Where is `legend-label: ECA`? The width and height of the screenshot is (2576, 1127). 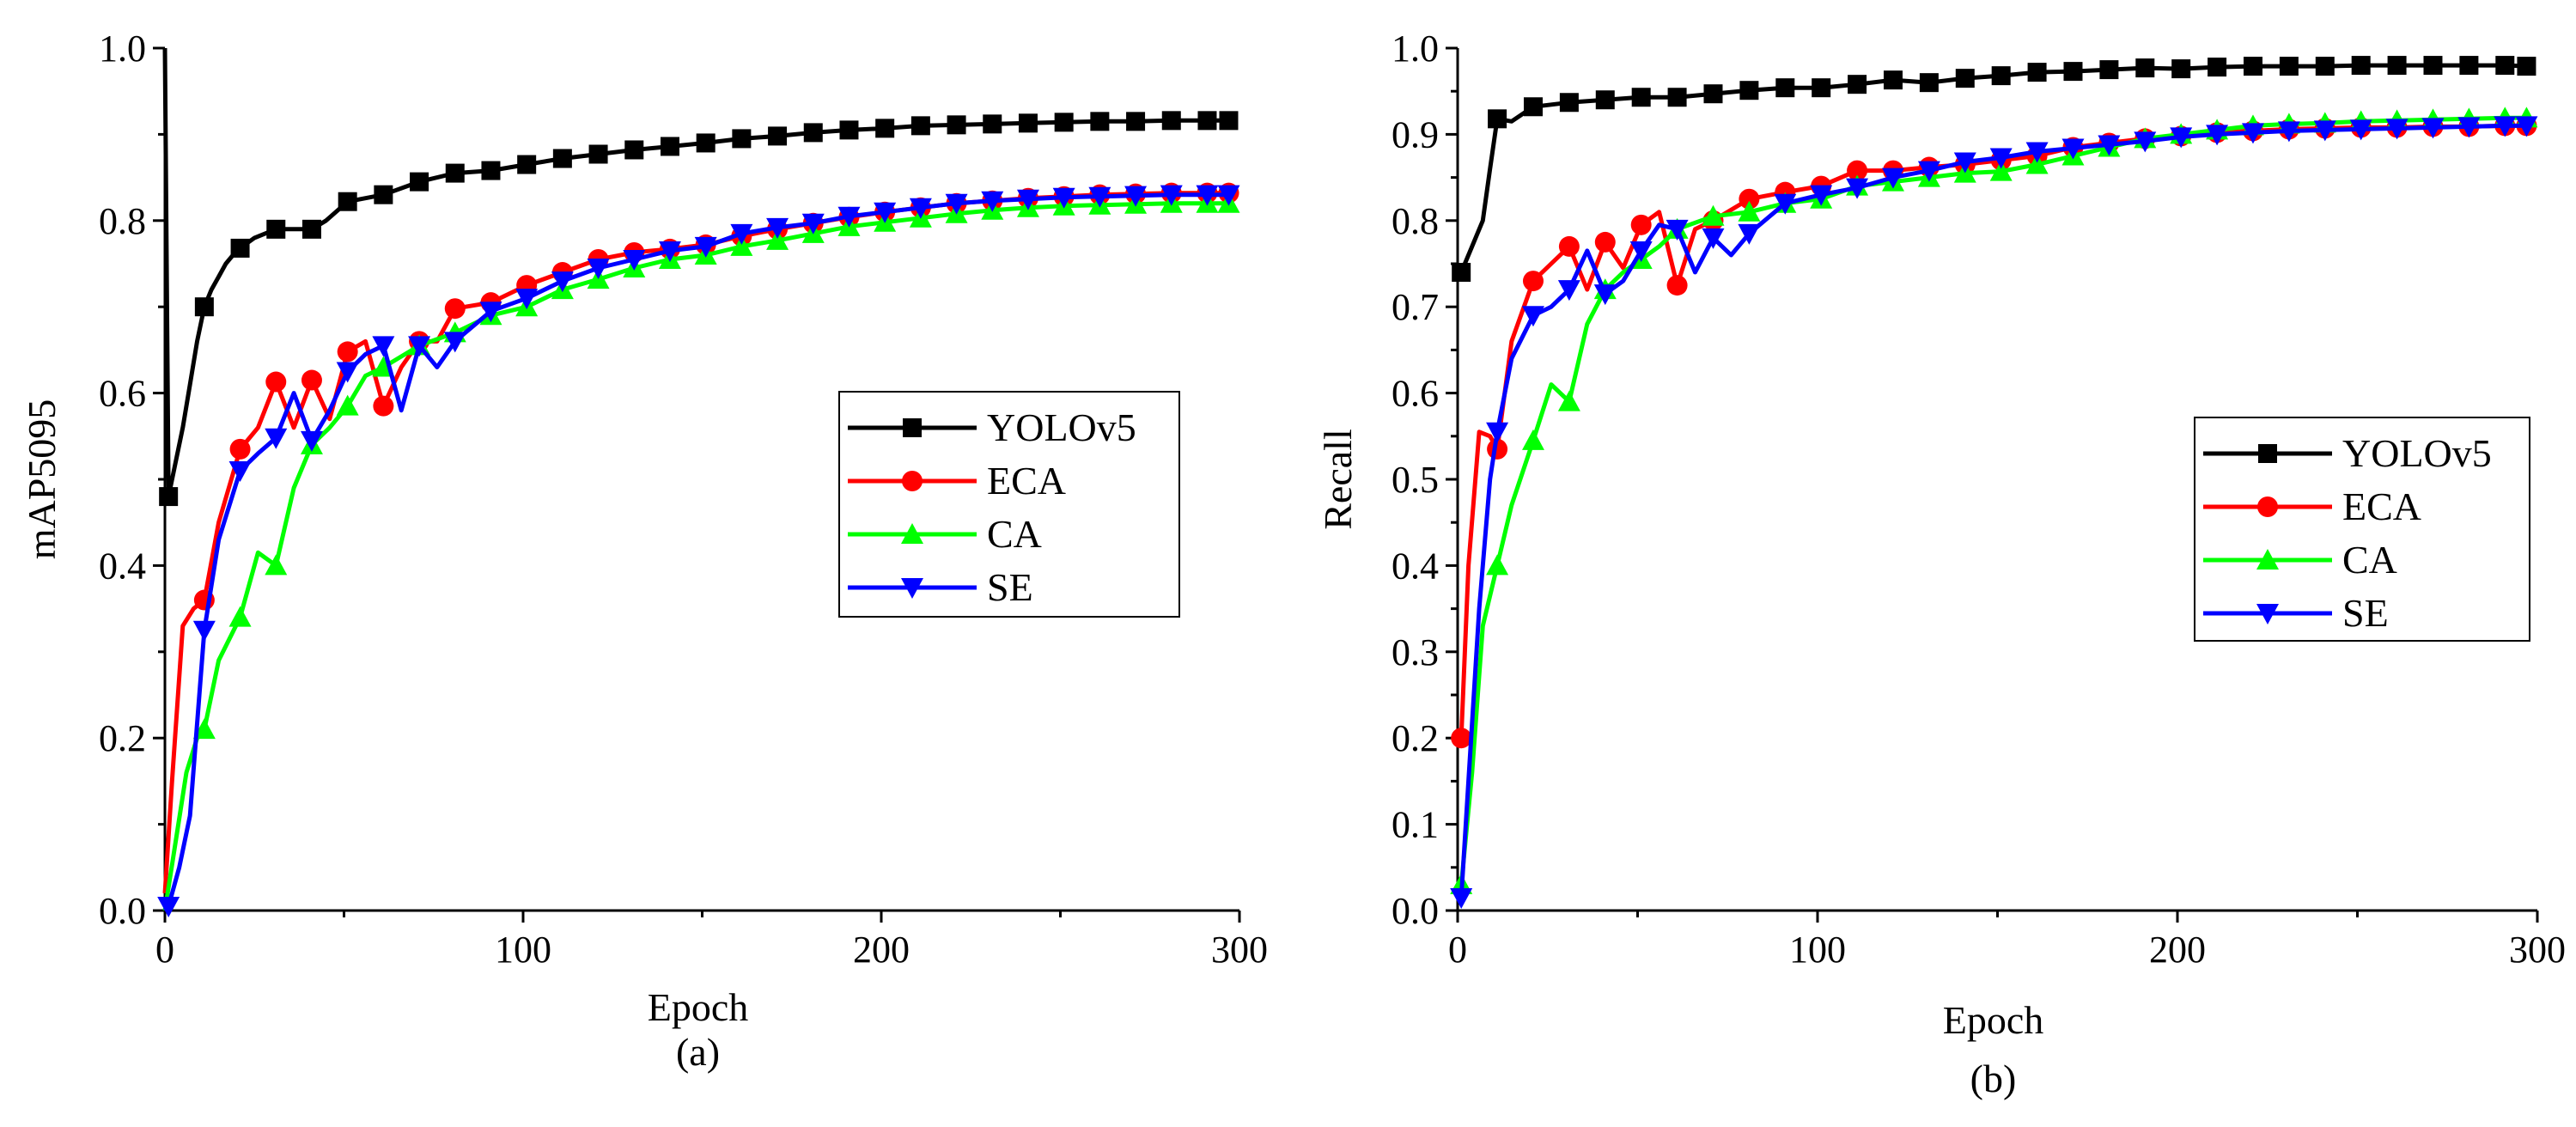
legend-label: ECA is located at coordinates (1026, 481).